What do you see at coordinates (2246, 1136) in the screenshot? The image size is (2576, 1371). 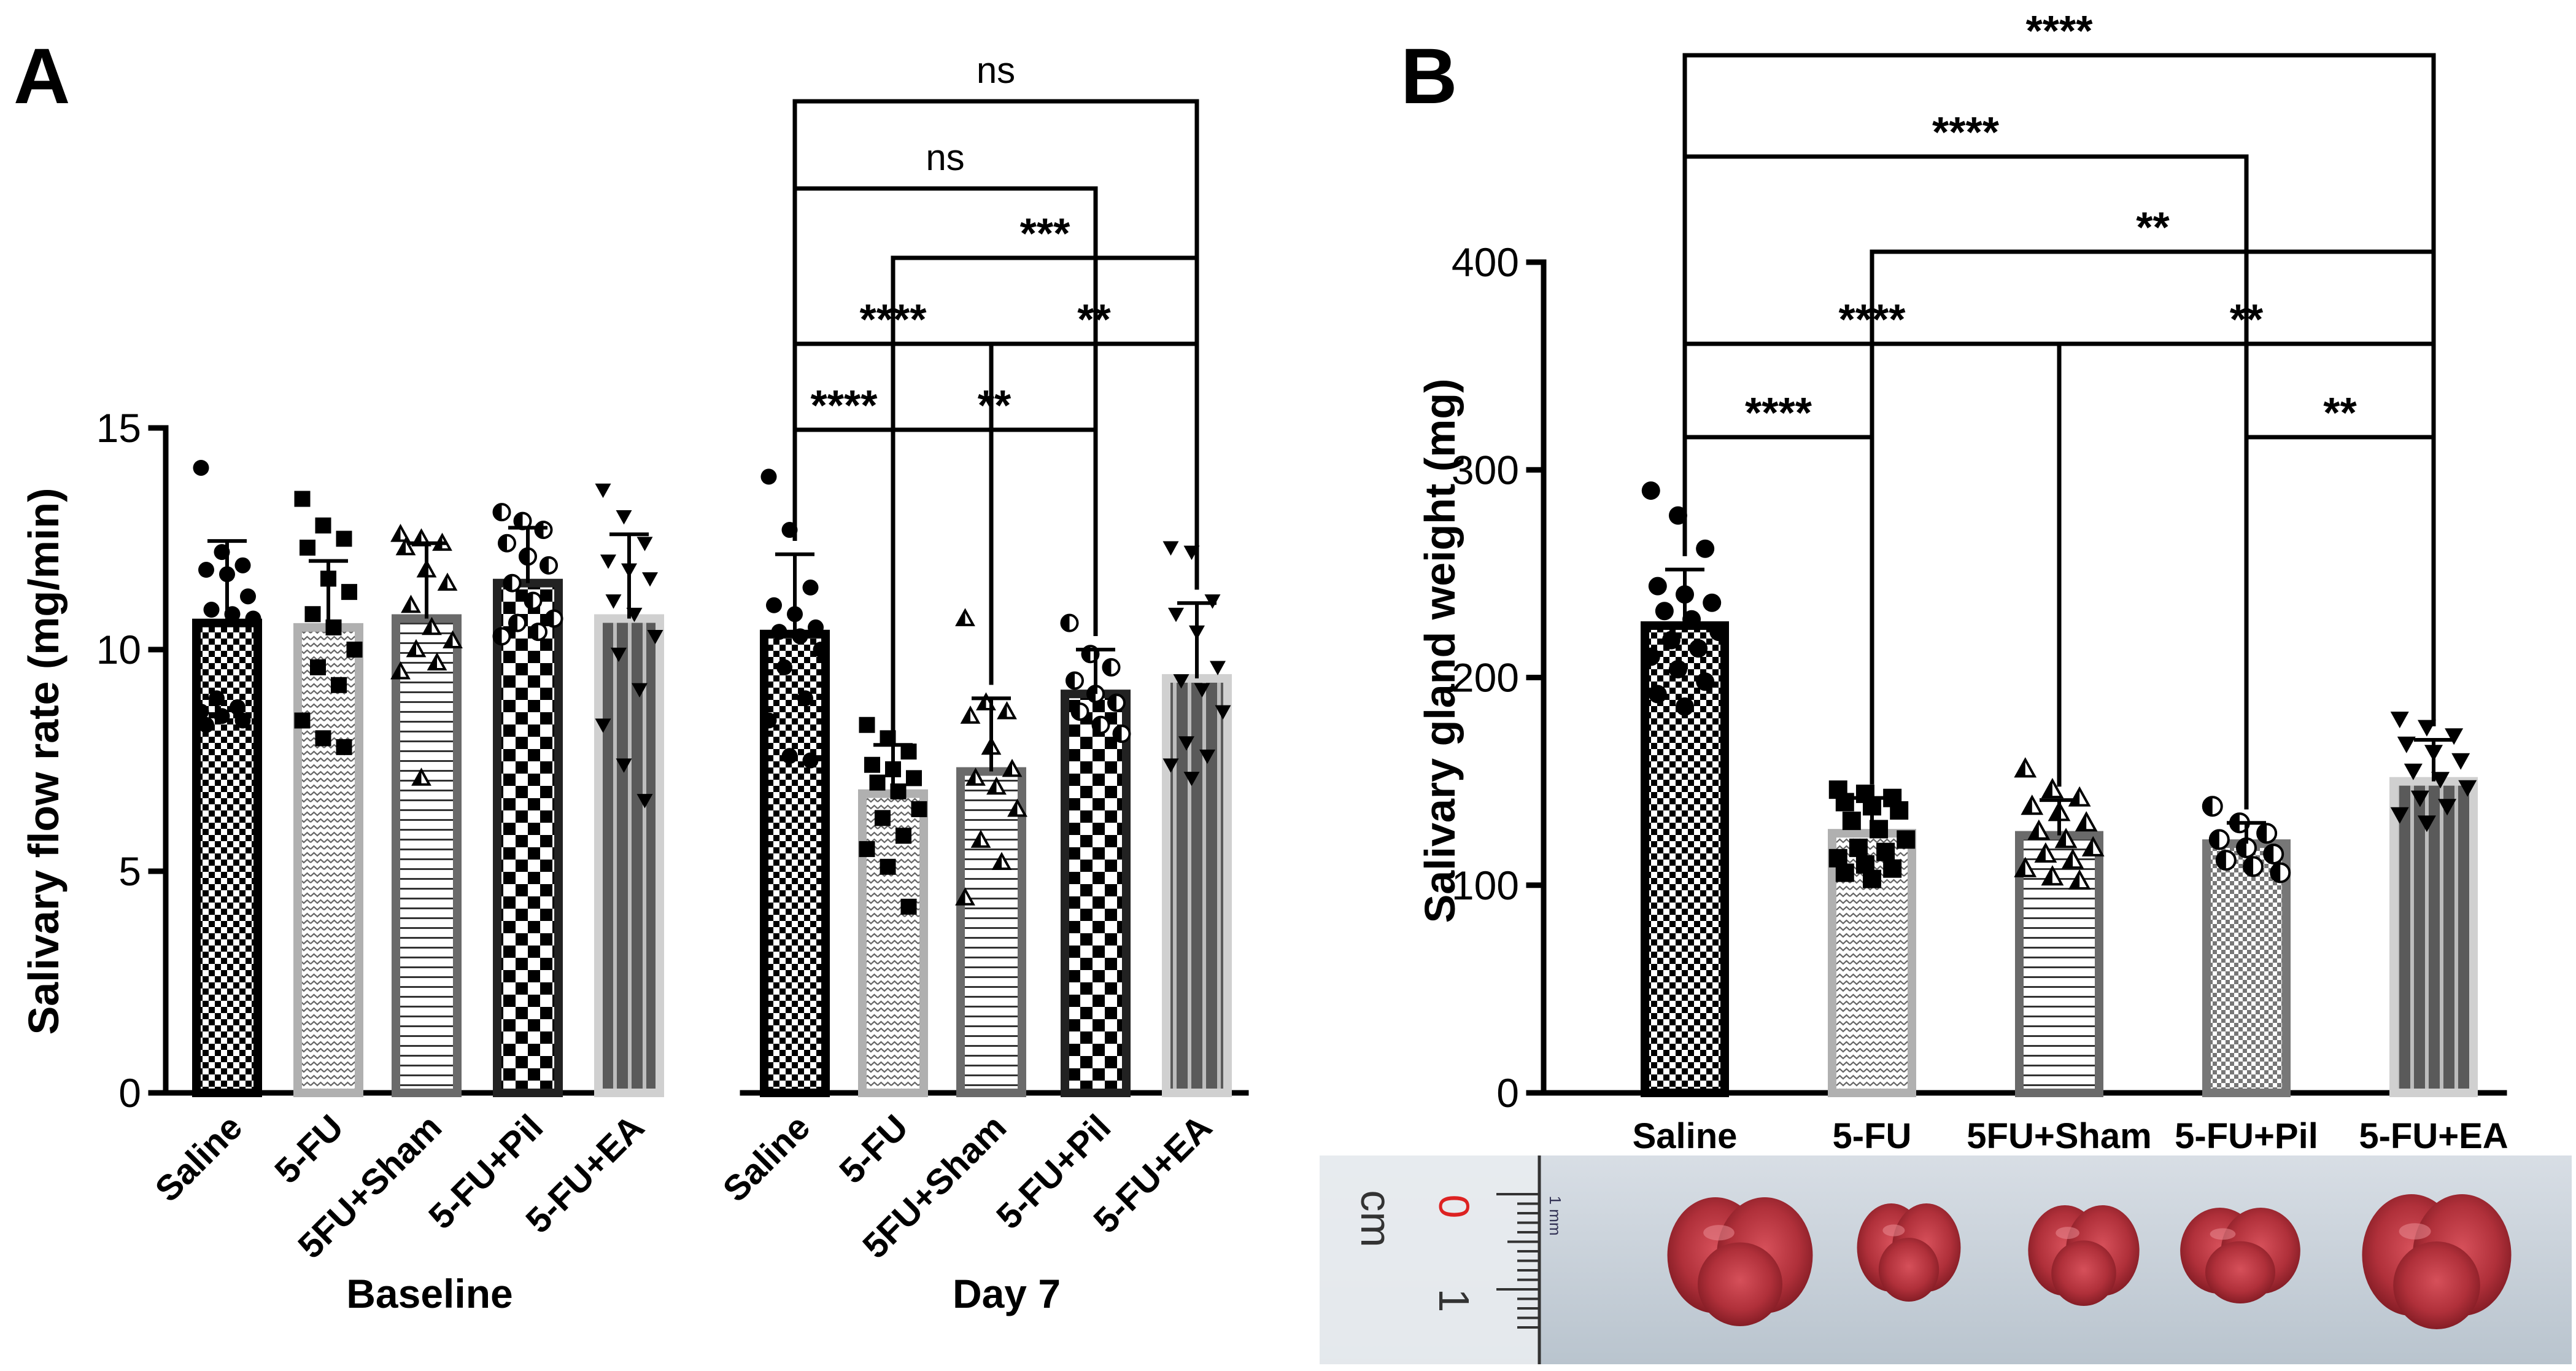 I see `x-tick-label-5-fu-pil: 5-FU+Pil` at bounding box center [2246, 1136].